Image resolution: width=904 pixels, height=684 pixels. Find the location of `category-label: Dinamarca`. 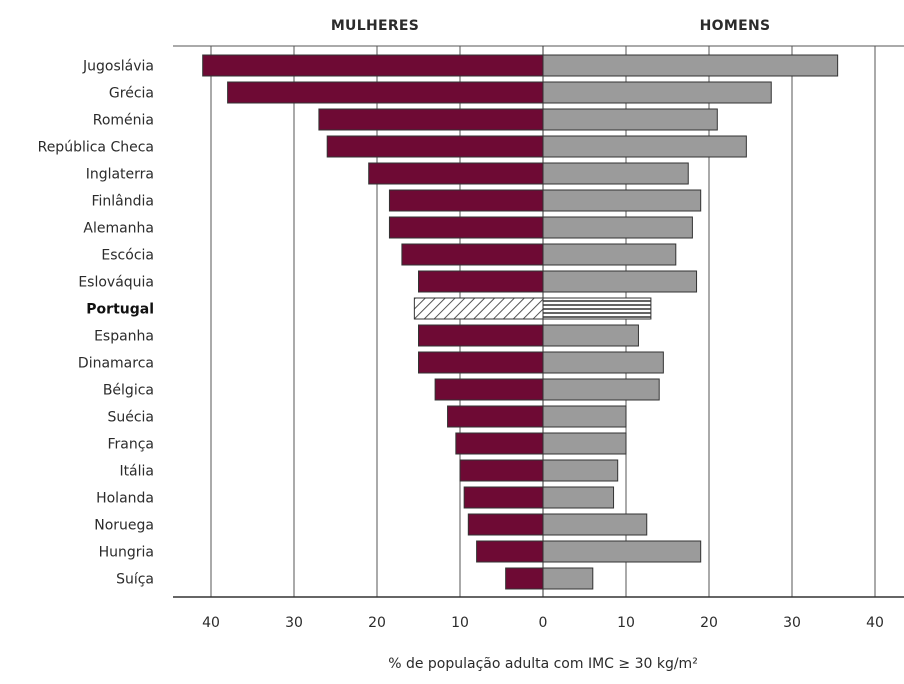

category-label: Dinamarca is located at coordinates (116, 364).